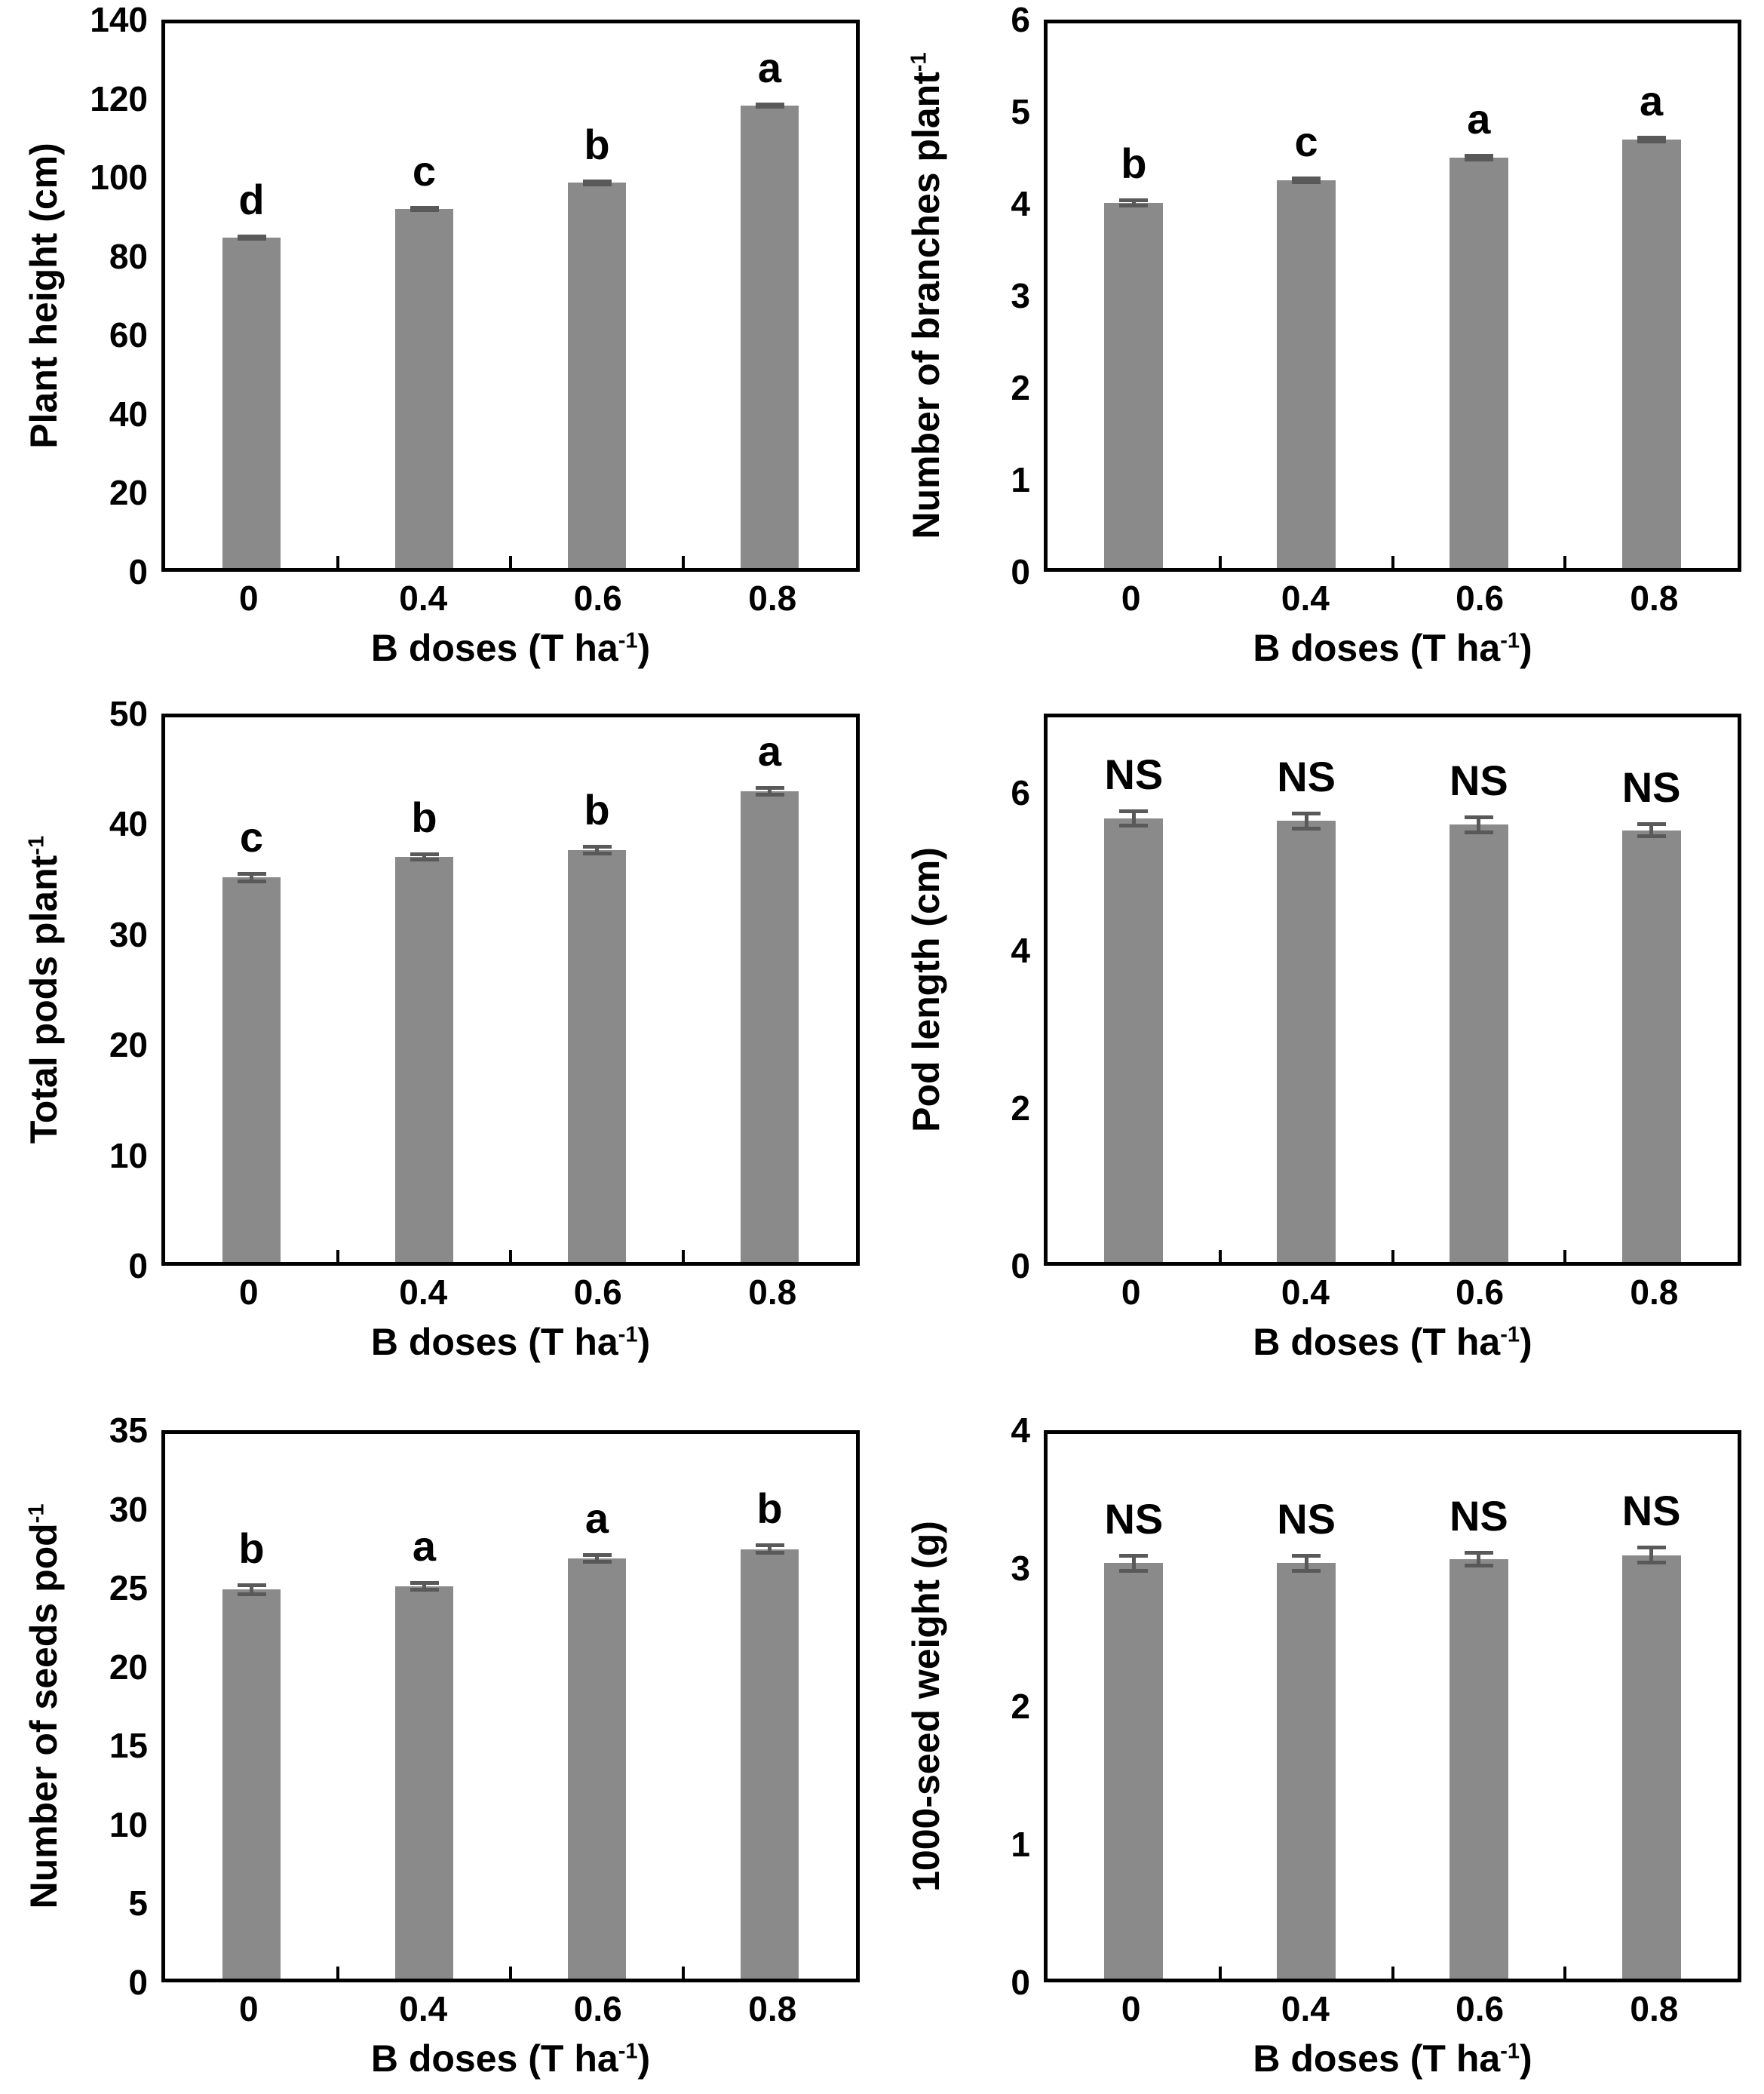 The image size is (1764, 2094). I want to click on y-axis-tick-labels: 0 1 2 3 4, so click(1002, 1706).